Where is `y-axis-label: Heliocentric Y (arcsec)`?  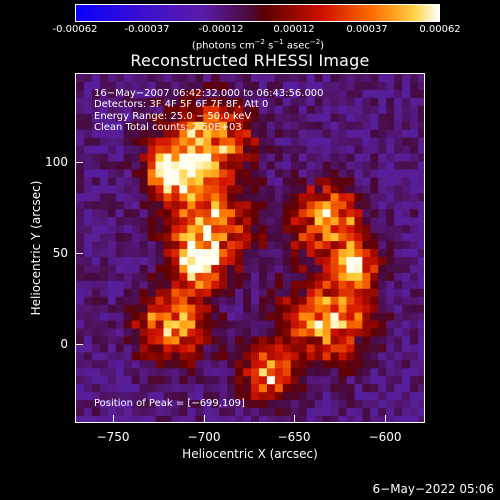 y-axis-label: Heliocentric Y (arcsec) is located at coordinates (36, 248).